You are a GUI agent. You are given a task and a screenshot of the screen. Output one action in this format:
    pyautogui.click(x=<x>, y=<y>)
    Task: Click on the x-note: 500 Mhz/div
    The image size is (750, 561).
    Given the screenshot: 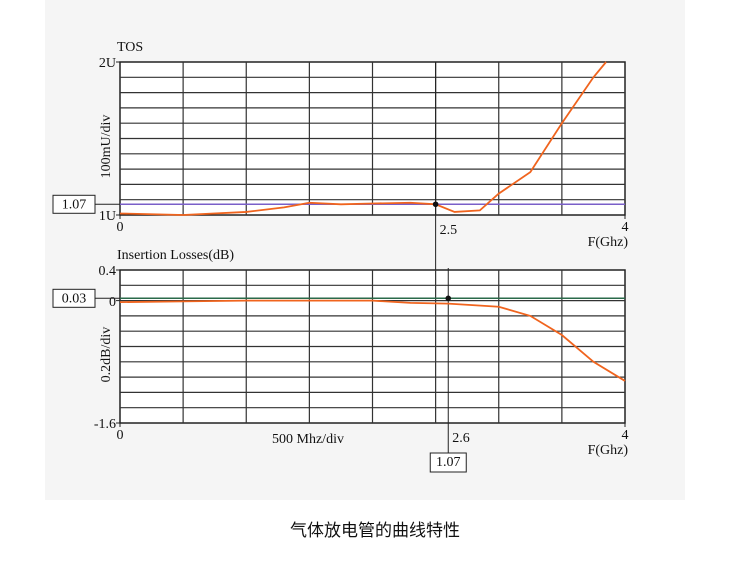 What is the action you would take?
    pyautogui.click(x=308, y=439)
    